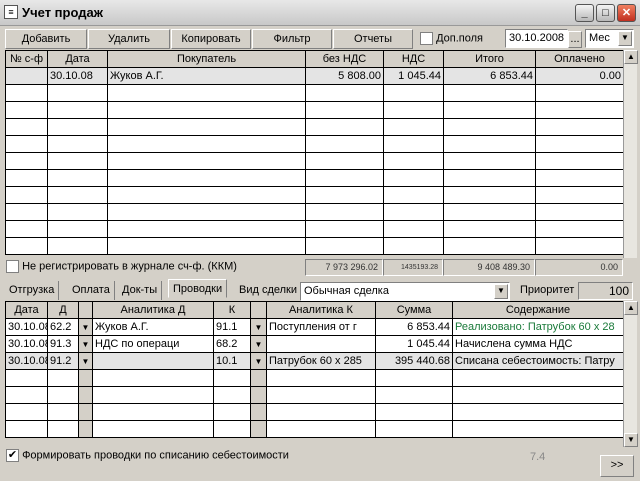 The height and width of the screenshot is (481, 640). I want to click on filter-button: Фильтр, so click(292, 39).